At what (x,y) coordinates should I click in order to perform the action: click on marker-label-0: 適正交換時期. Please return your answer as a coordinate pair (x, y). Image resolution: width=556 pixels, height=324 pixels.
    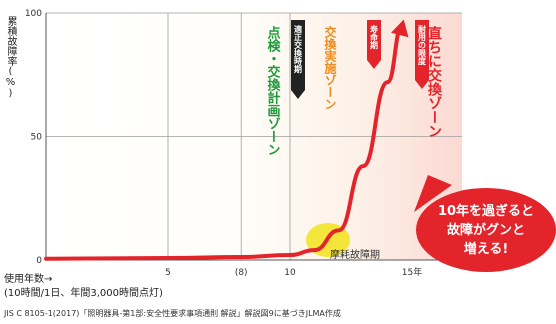
    Looking at the image, I should click on (298, 49).